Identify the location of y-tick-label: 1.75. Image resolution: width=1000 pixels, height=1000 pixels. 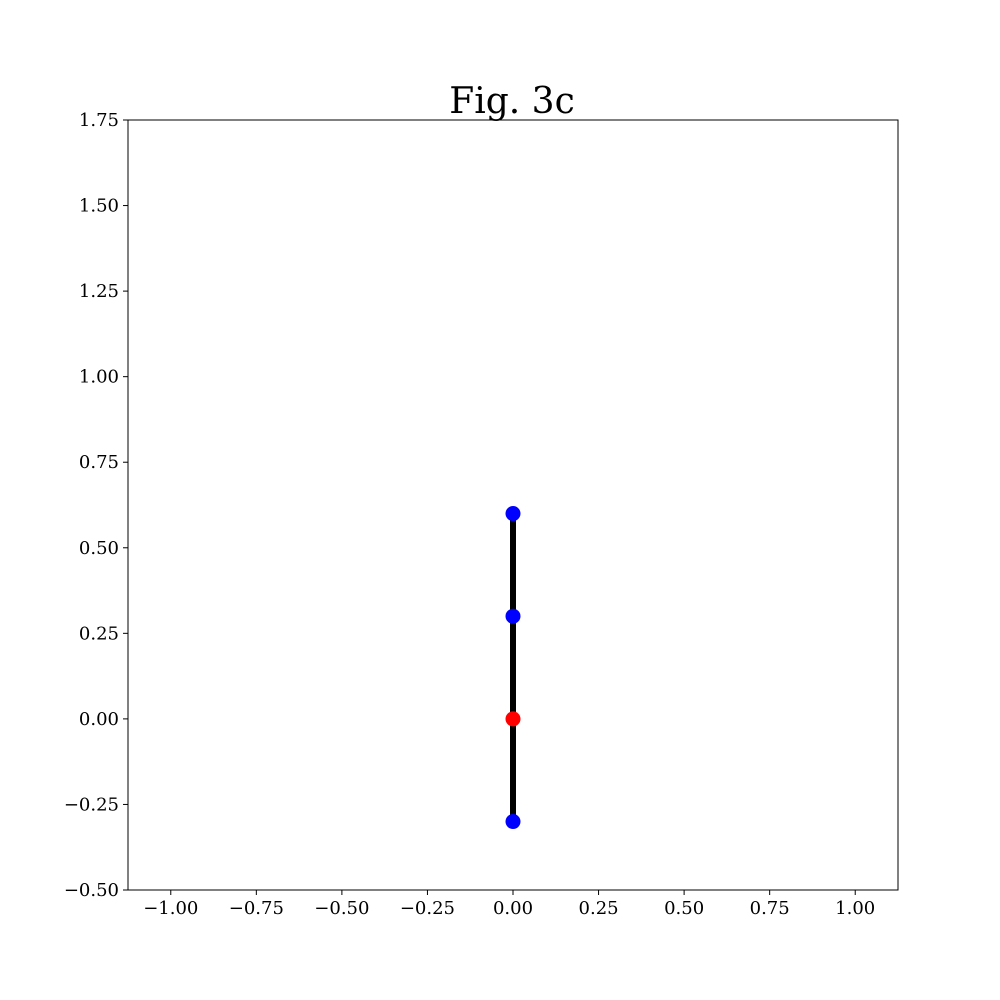
(99, 120).